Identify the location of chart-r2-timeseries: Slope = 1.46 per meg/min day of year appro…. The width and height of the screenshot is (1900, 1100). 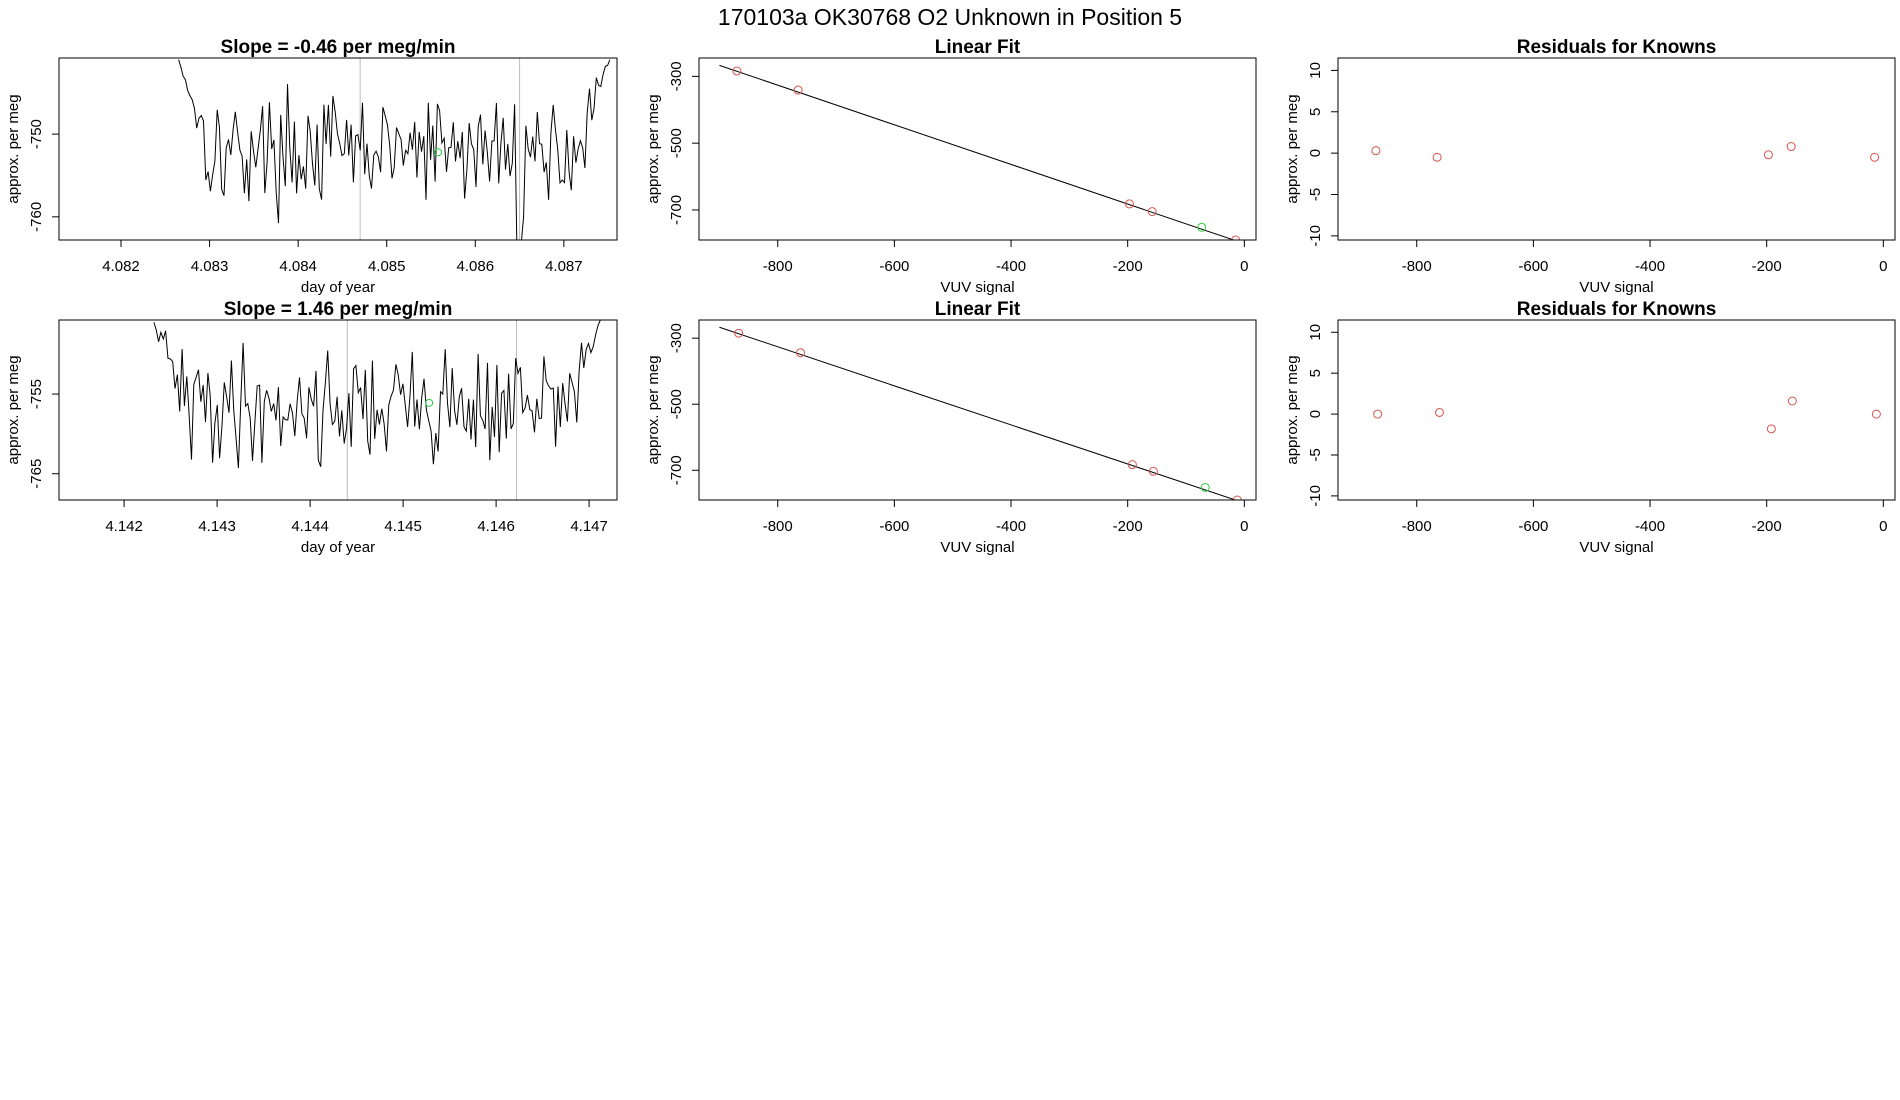
(311, 427).